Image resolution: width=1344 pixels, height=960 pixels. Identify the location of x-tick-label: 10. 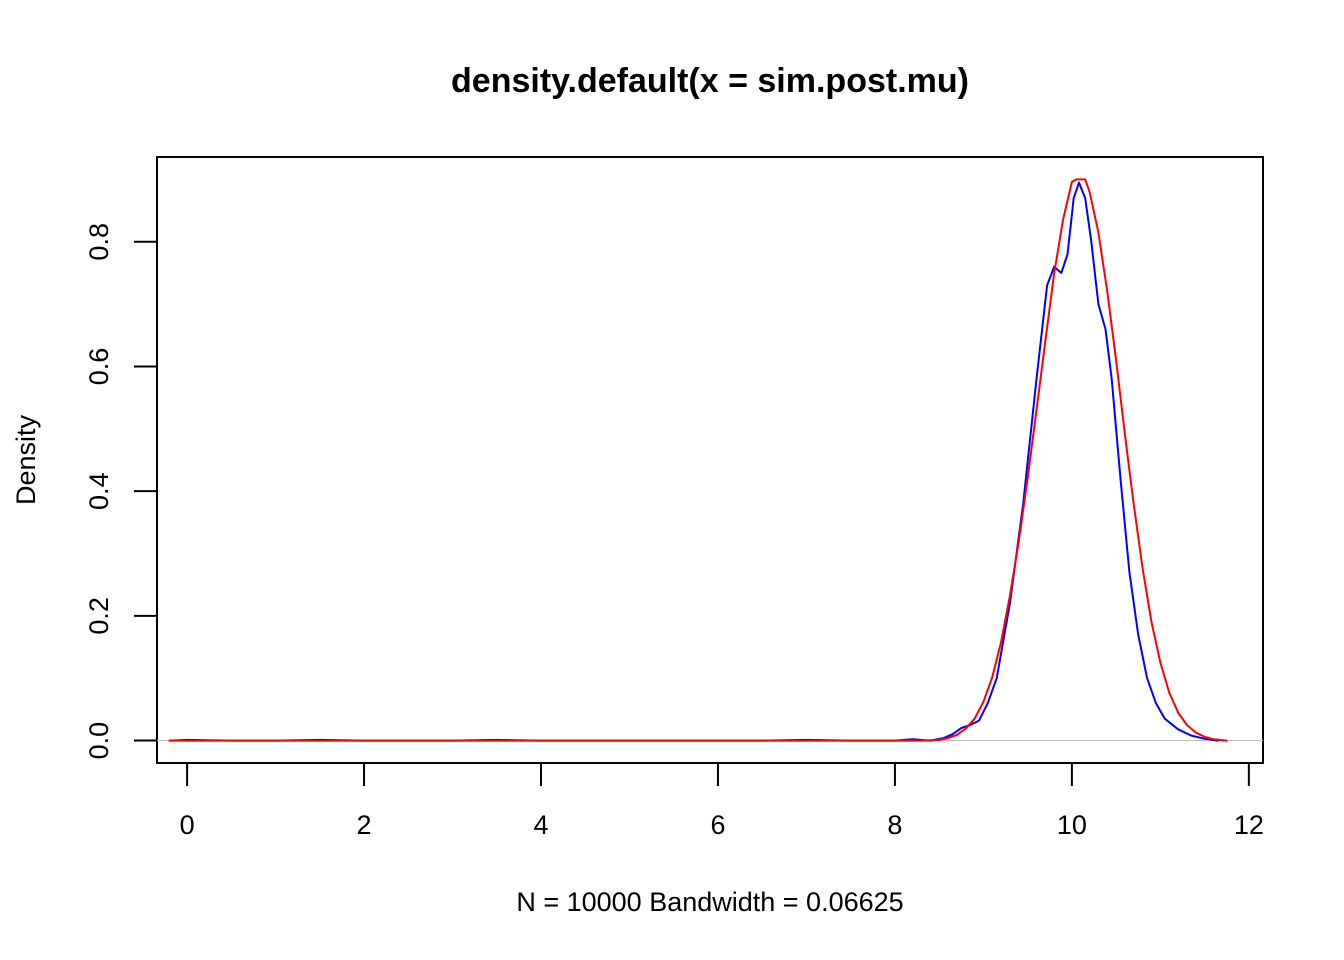
(1072, 825).